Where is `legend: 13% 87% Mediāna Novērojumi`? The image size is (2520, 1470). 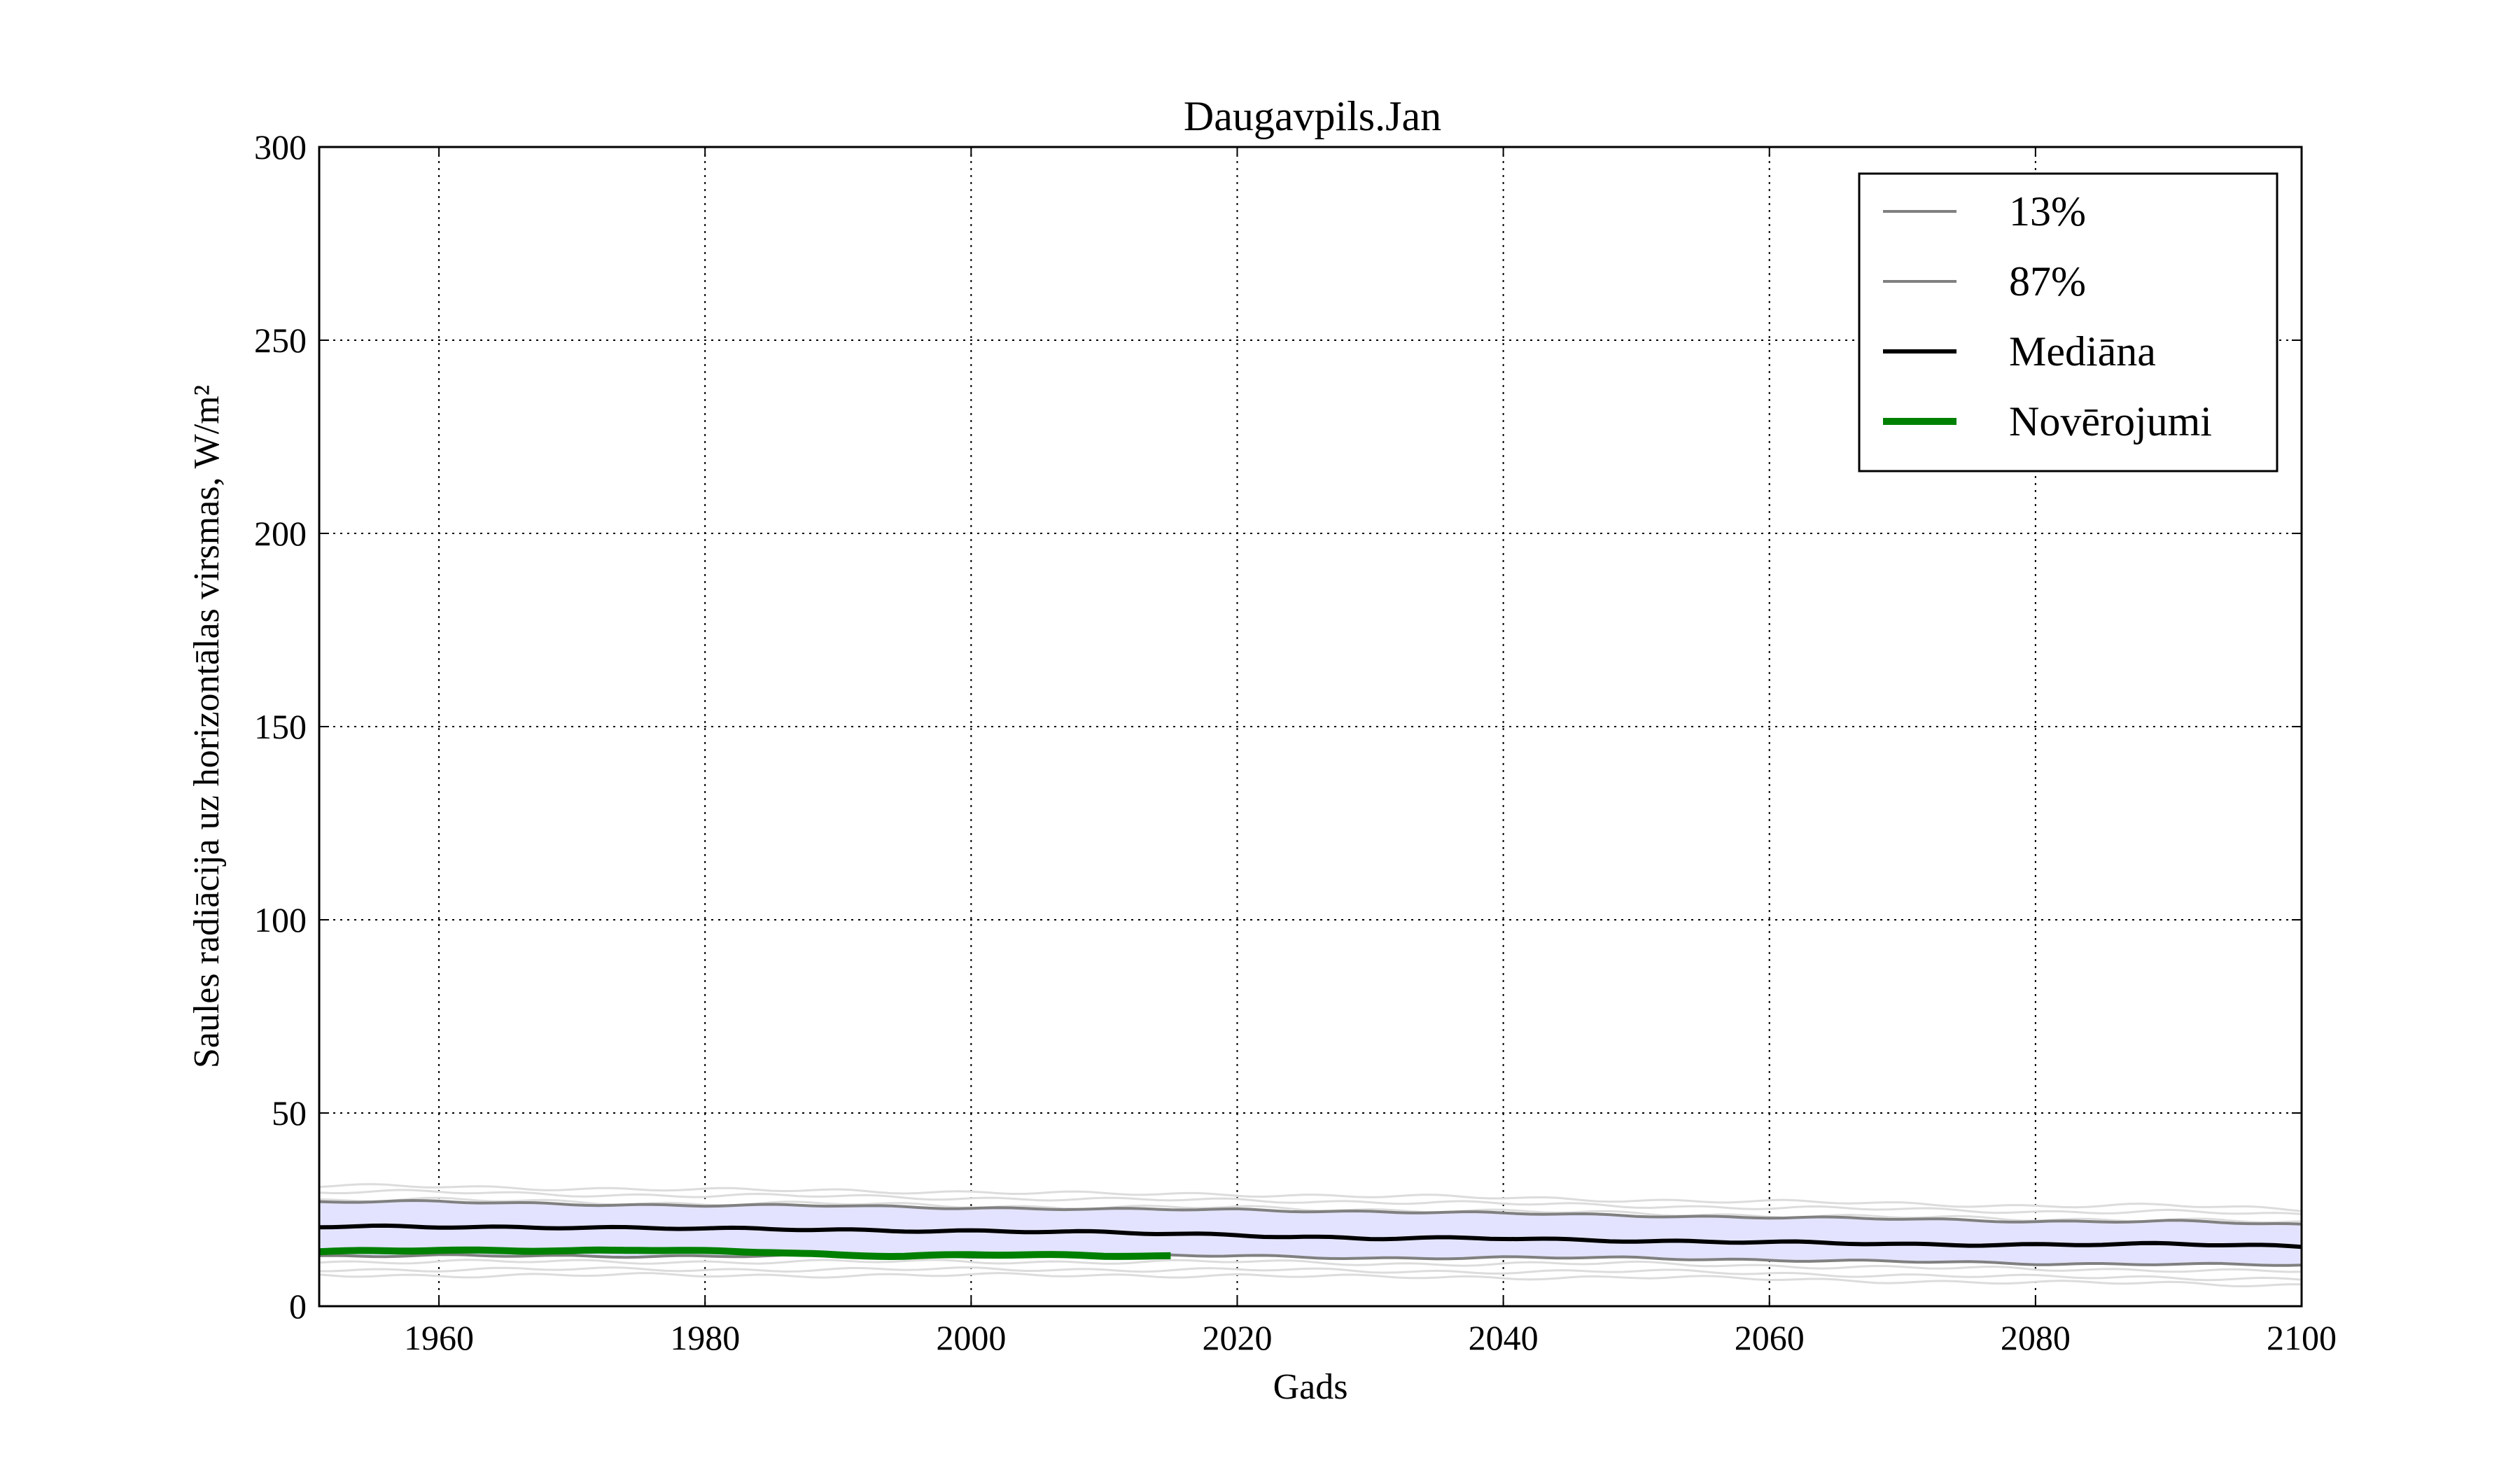 legend: 13% 87% Mediāna Novērojumi is located at coordinates (2068, 322).